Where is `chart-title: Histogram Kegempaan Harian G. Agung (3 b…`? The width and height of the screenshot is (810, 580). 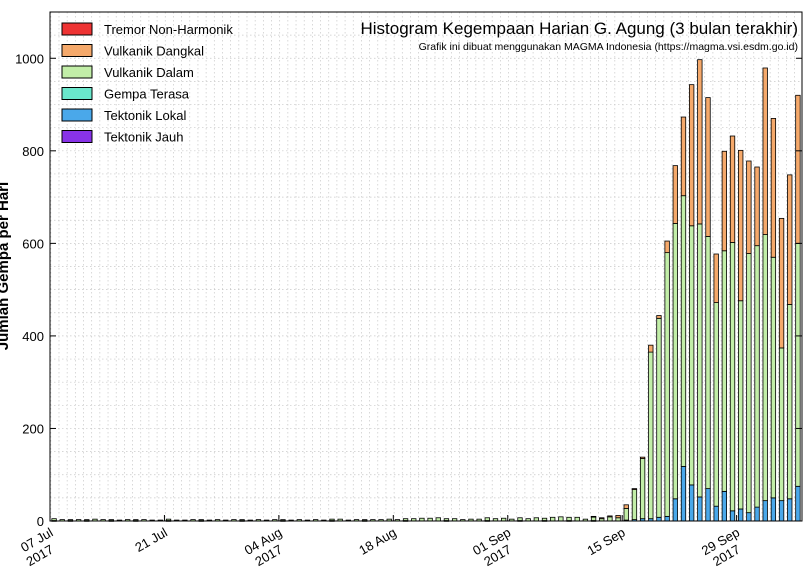 chart-title: Histogram Kegempaan Harian G. Agung (3 b… is located at coordinates (579, 28).